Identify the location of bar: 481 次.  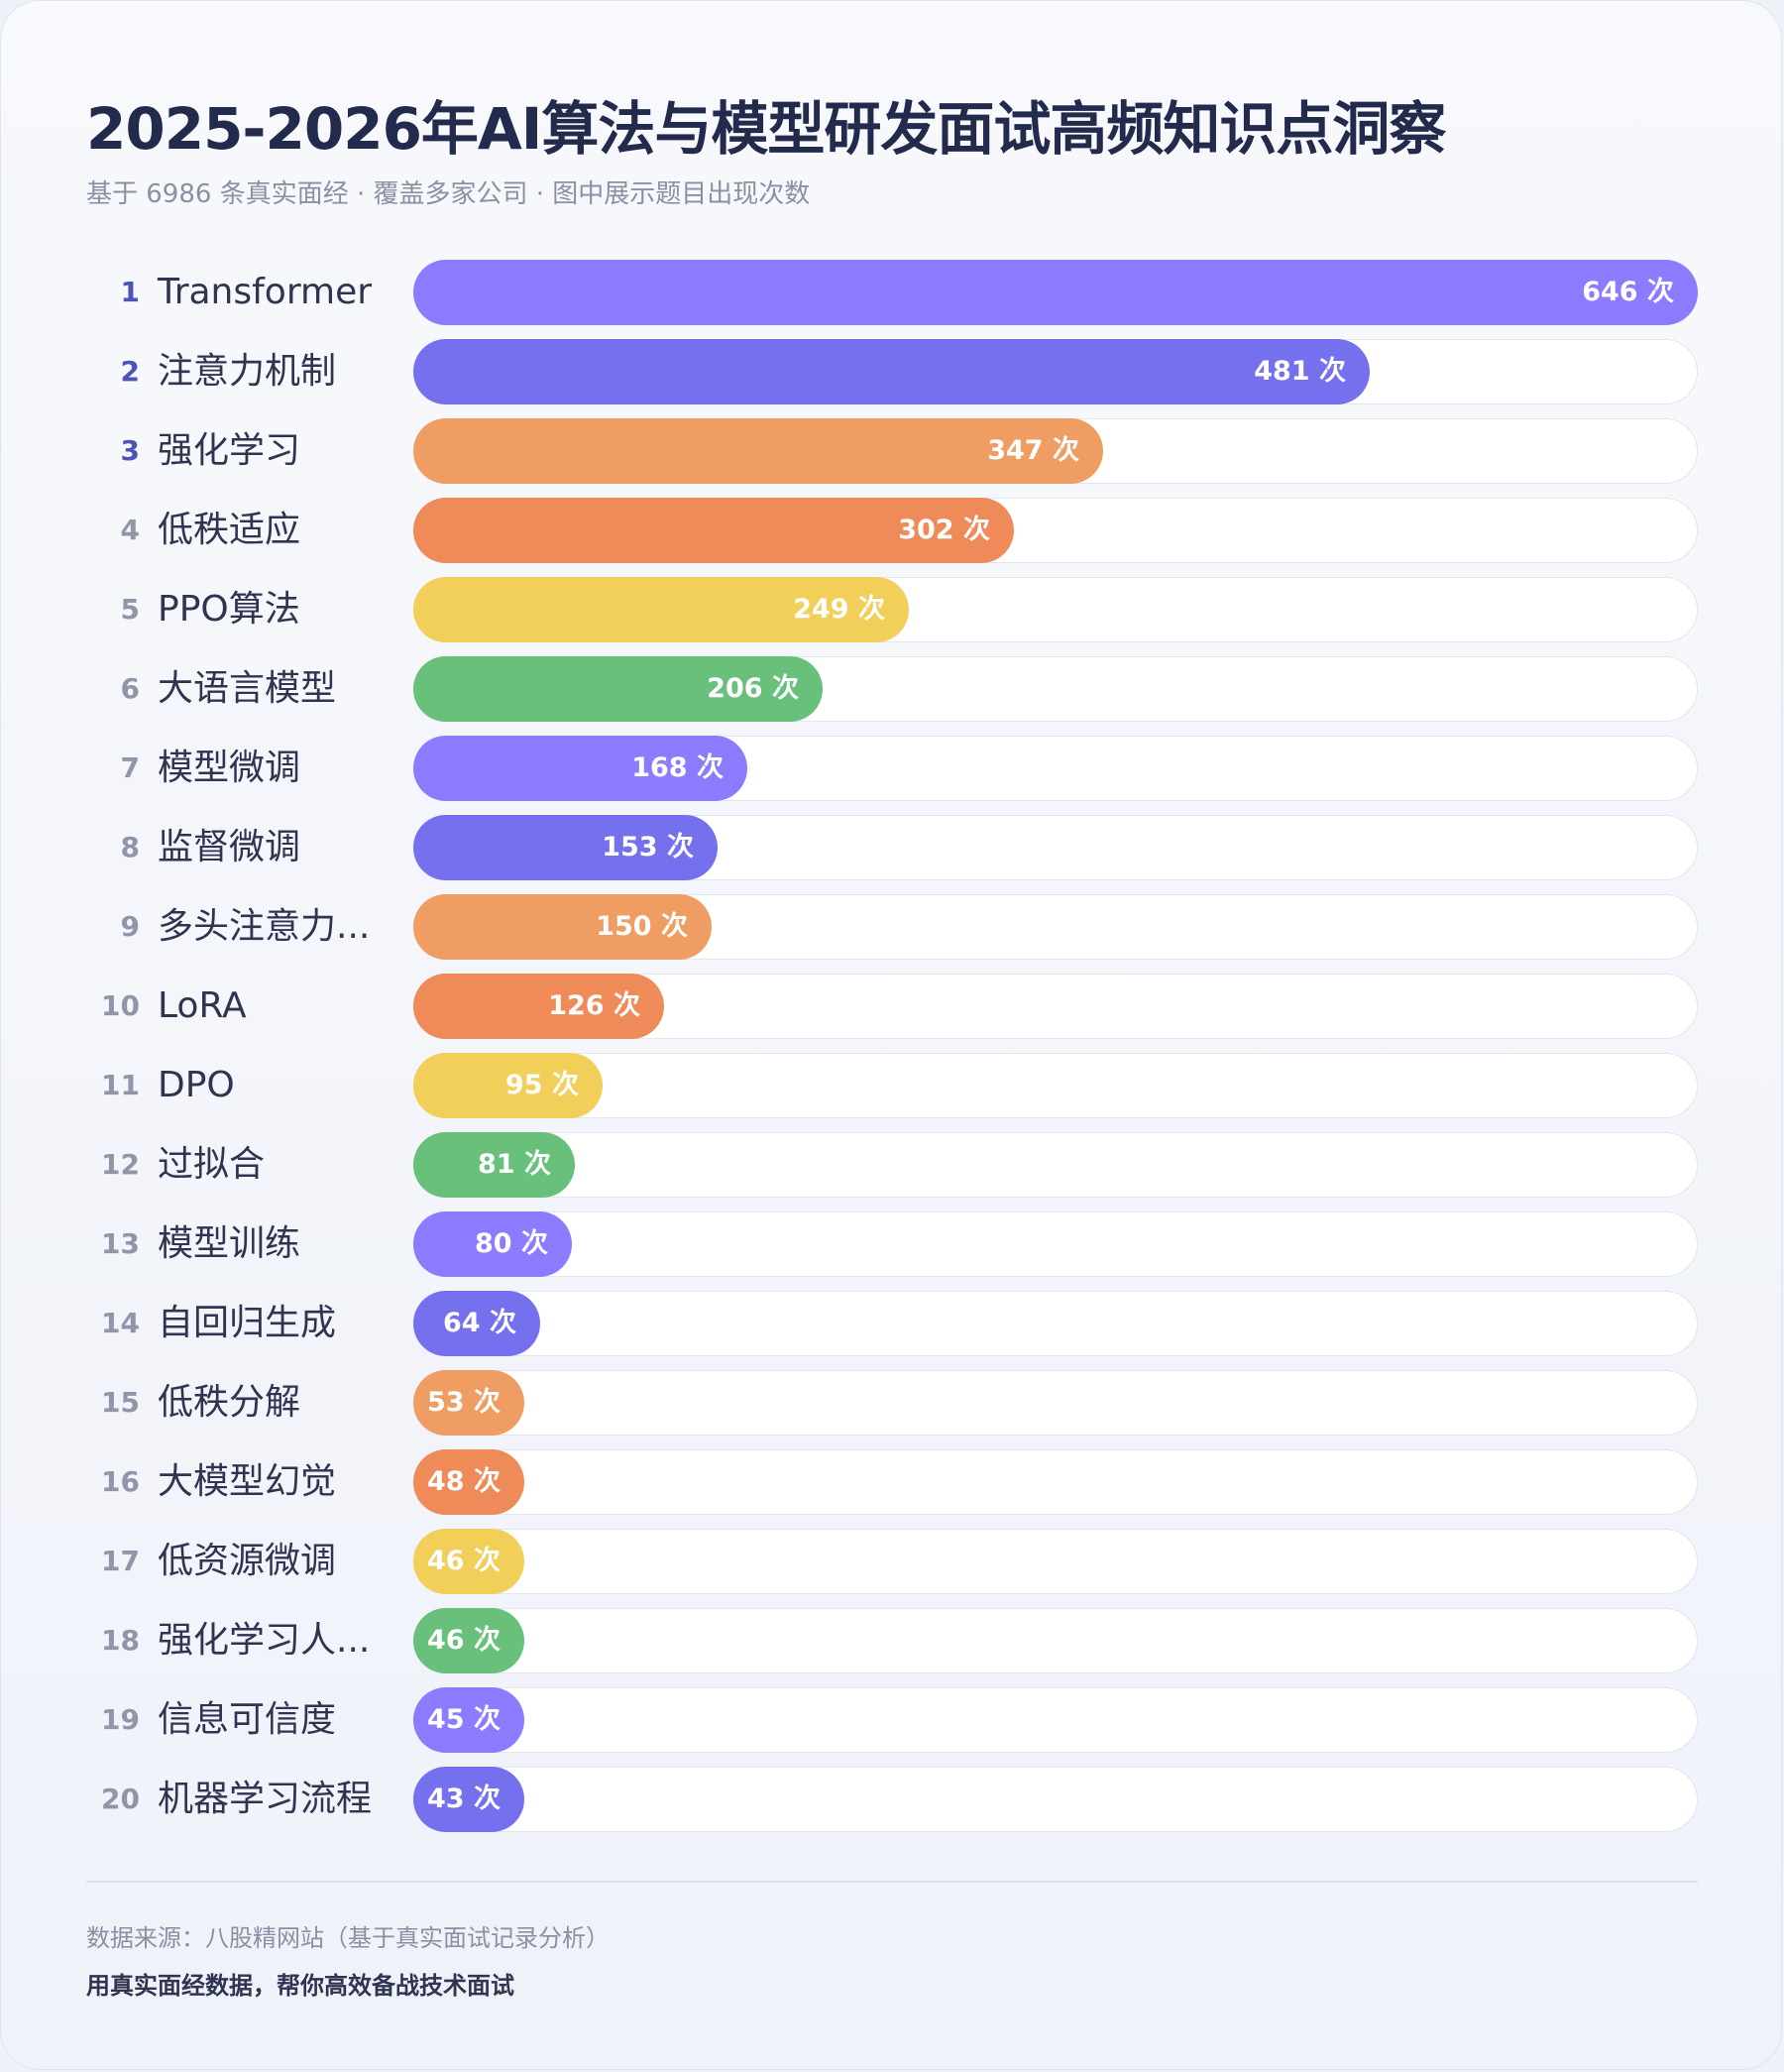
(892, 371).